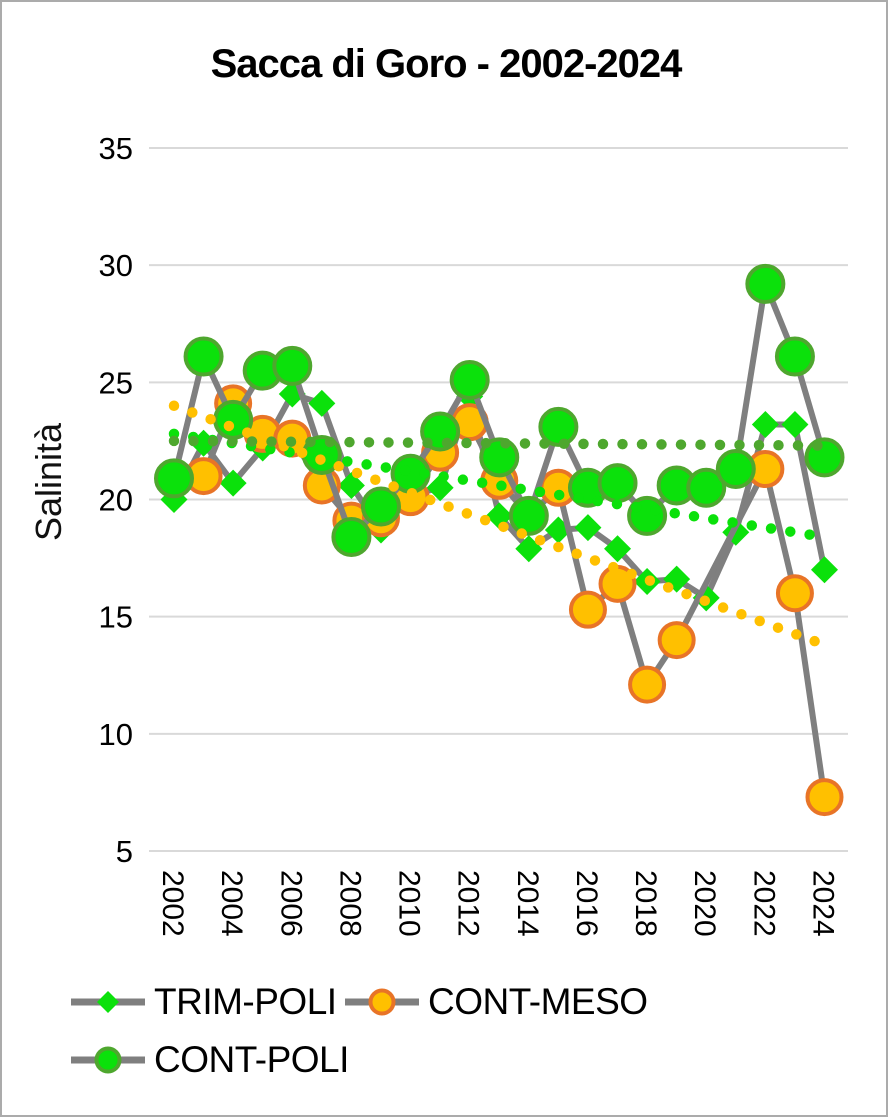 The width and height of the screenshot is (888, 1117). Describe the element at coordinates (382, 1002) in the screenshot. I see `legend-swatch-cont-meso` at that location.